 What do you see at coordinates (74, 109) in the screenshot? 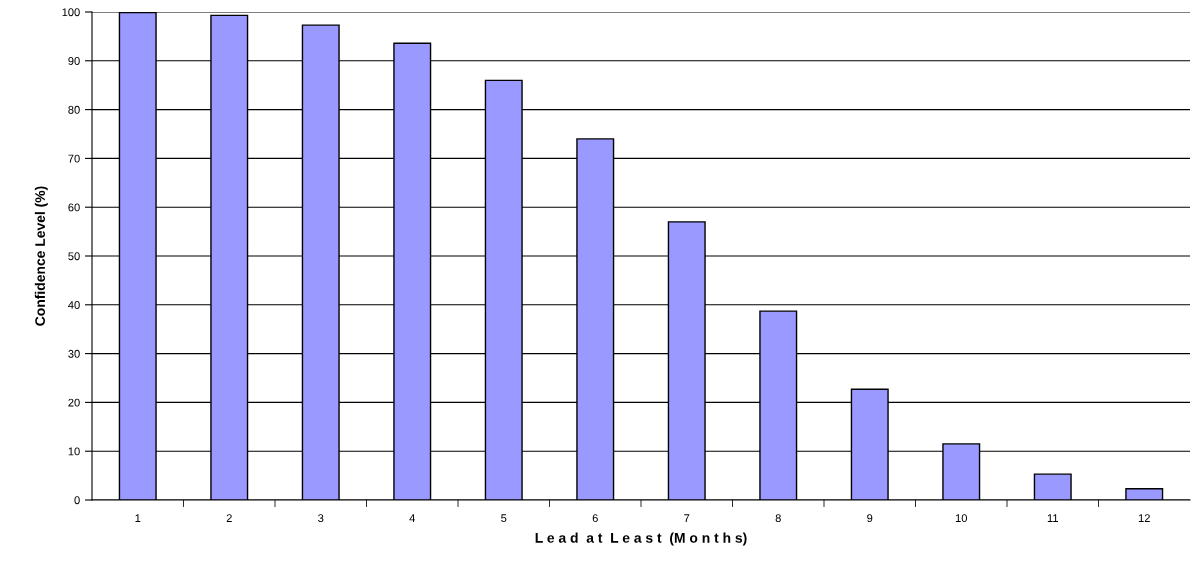
I see `y-tick-label: 80` at bounding box center [74, 109].